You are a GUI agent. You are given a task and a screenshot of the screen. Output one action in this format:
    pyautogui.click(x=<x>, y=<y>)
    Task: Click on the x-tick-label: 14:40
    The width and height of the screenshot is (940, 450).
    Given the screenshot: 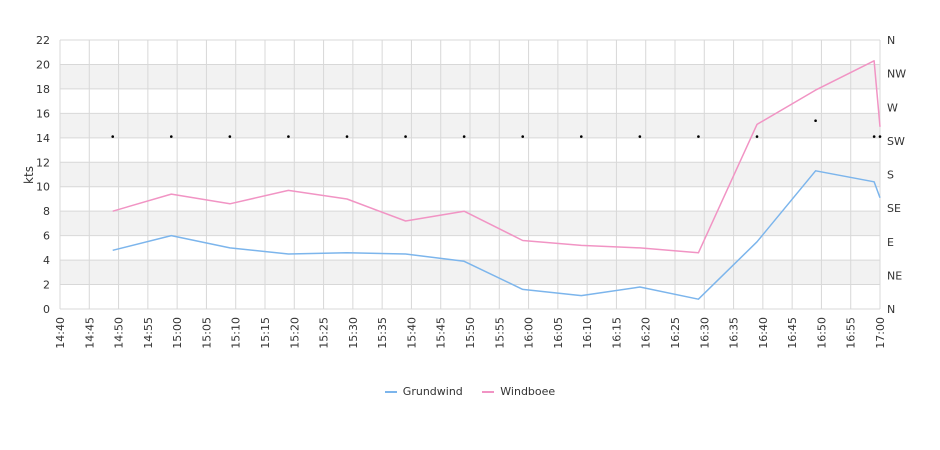 What is the action you would take?
    pyautogui.click(x=60, y=333)
    